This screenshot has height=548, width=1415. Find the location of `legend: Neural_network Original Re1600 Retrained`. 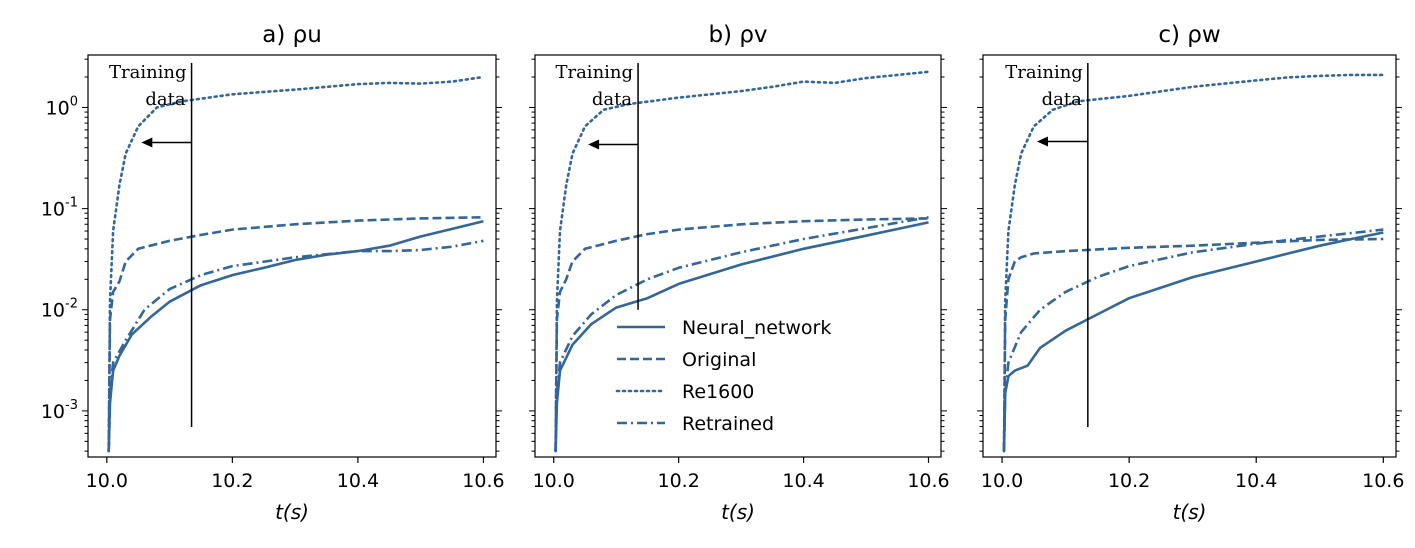

legend: Neural_network Original Re1600 Retrained is located at coordinates (723, 376).